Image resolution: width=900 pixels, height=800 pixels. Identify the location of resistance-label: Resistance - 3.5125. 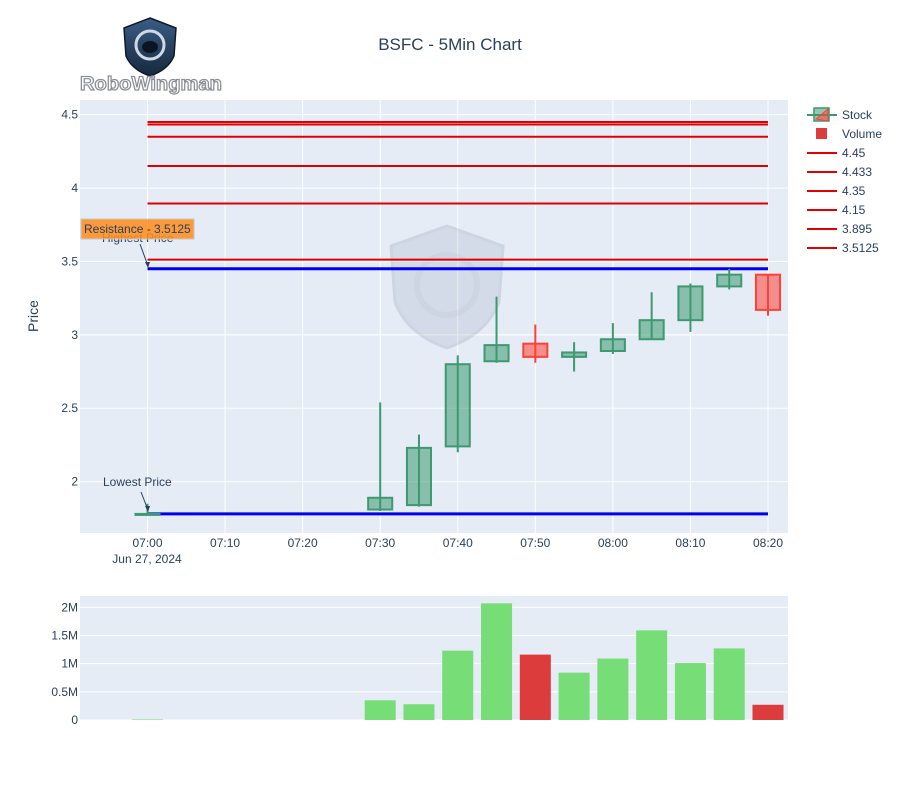
(137, 229).